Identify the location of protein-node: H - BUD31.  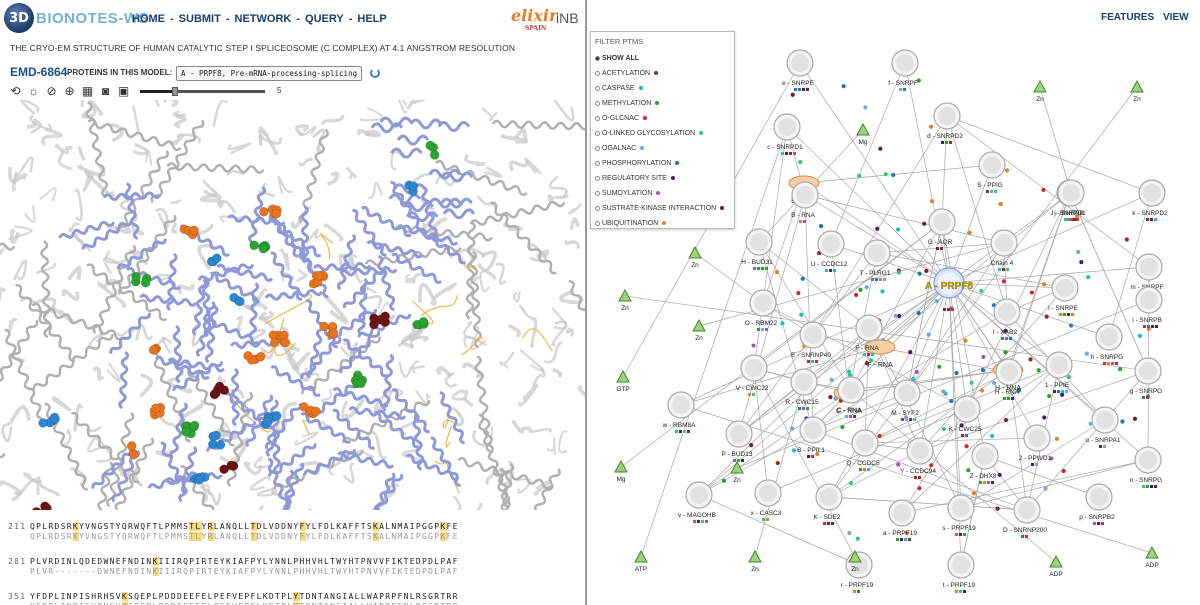
(757, 249).